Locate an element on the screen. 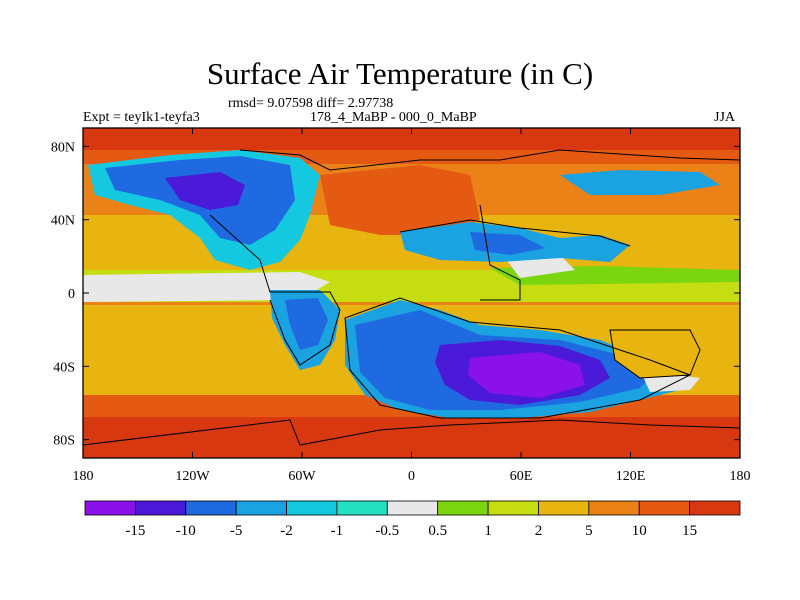 The width and height of the screenshot is (800, 600). x-tick-label: 120W is located at coordinates (192, 476).